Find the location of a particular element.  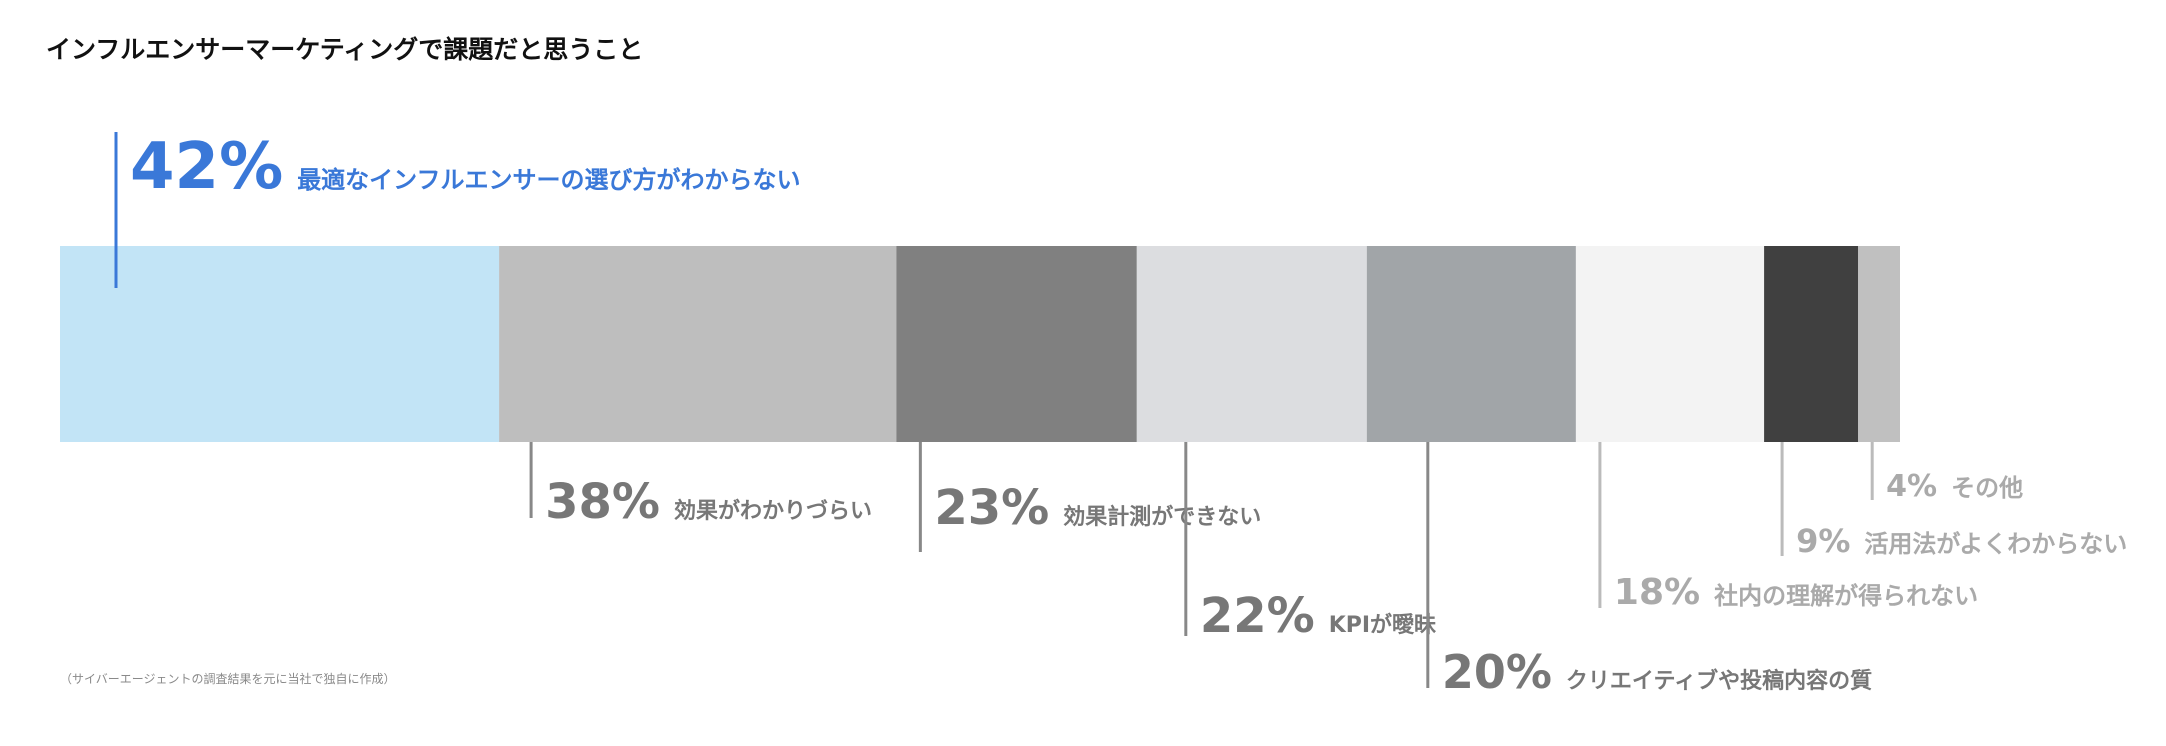

value-label-3: 23% is located at coordinates (991, 508).